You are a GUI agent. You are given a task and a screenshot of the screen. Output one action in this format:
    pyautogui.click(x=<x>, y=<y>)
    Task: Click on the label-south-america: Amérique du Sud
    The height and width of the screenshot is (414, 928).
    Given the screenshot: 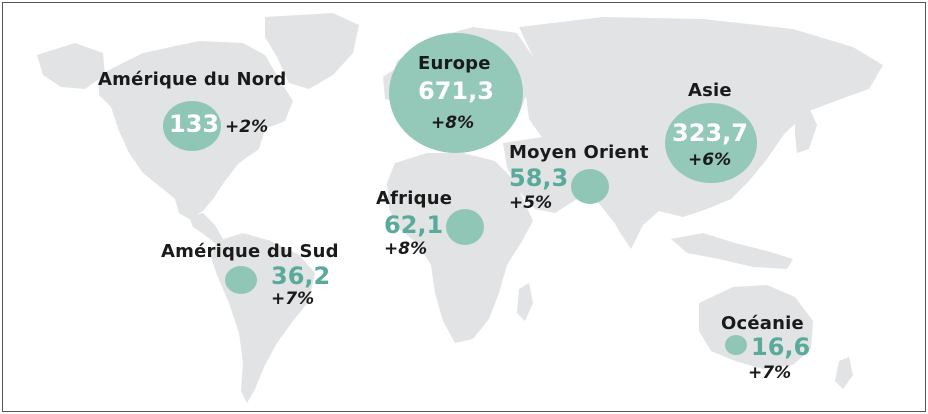 What is the action you would take?
    pyautogui.click(x=250, y=251)
    